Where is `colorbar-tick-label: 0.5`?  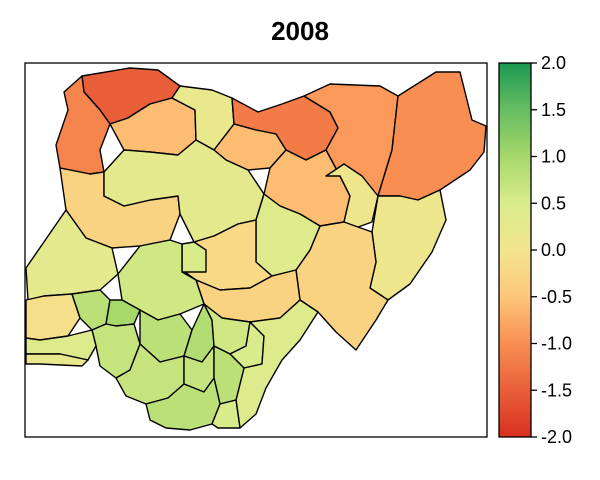
colorbar-tick-label: 0.5 is located at coordinates (553, 203).